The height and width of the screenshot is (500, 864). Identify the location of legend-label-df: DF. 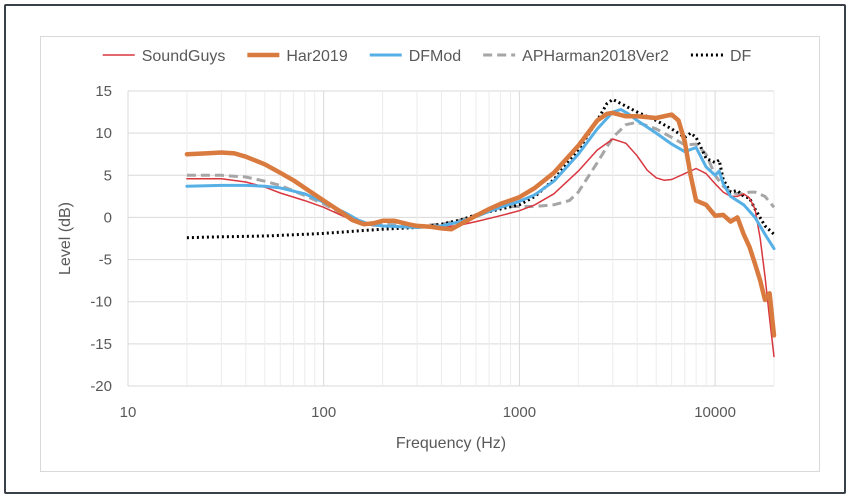
(741, 56).